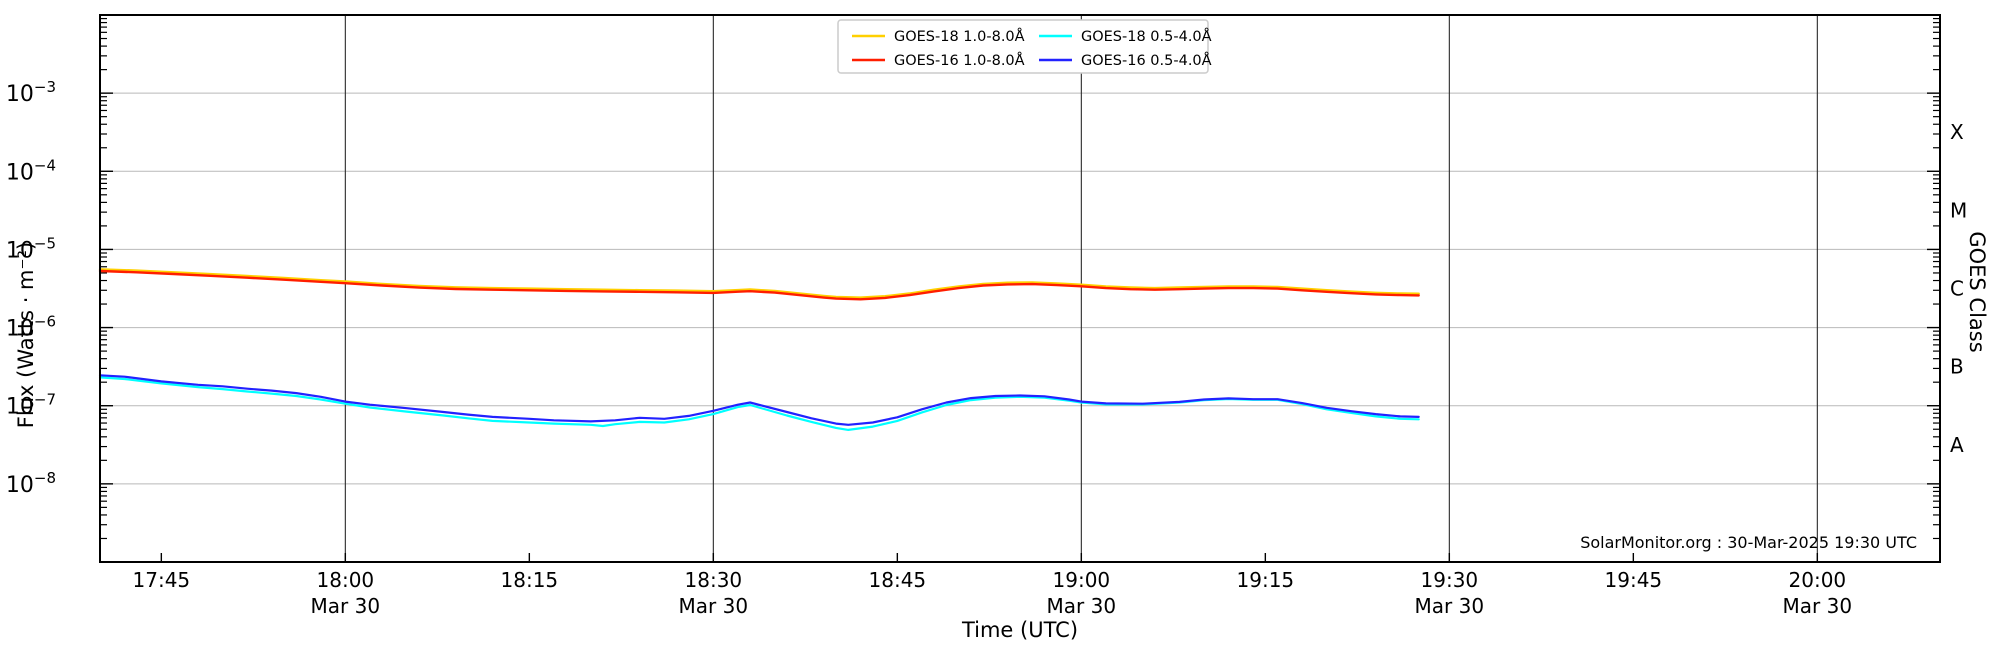 The height and width of the screenshot is (650, 2000). Describe the element at coordinates (26, 335) in the screenshot. I see `y-axis-label: Flux (Watts · m⁻²)` at that location.